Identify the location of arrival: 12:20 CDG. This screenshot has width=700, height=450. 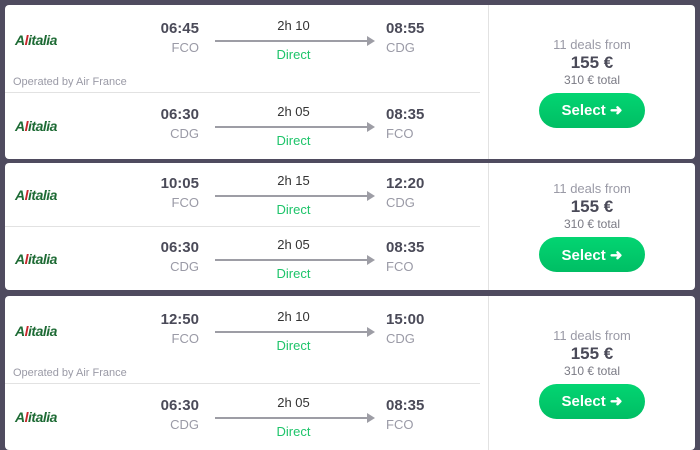
(416, 192).